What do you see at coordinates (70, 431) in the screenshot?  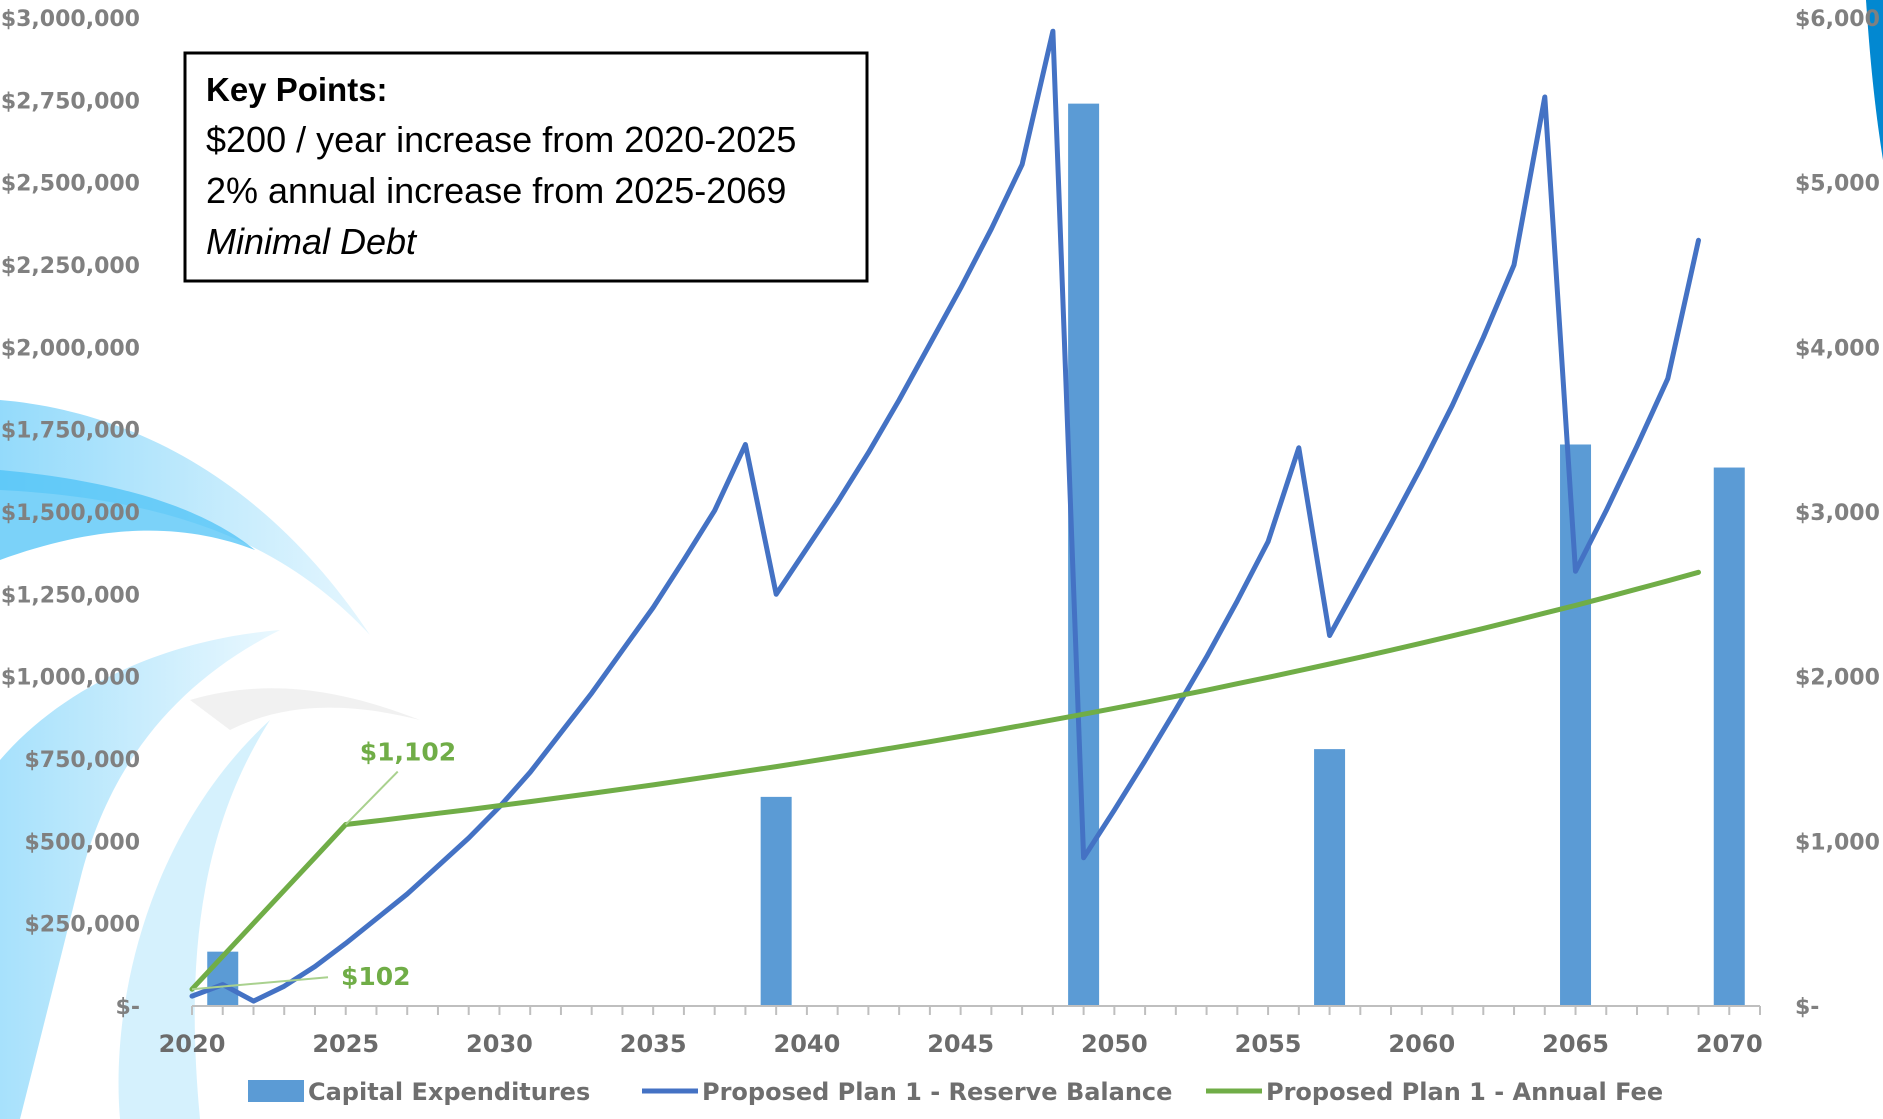 I see `left-tick-label: $1,750,000` at bounding box center [70, 431].